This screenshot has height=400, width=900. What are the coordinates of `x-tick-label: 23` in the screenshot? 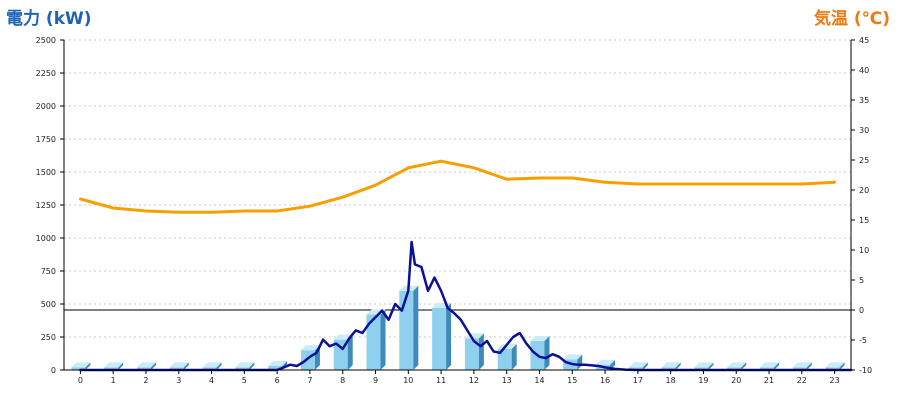 It's located at (835, 380).